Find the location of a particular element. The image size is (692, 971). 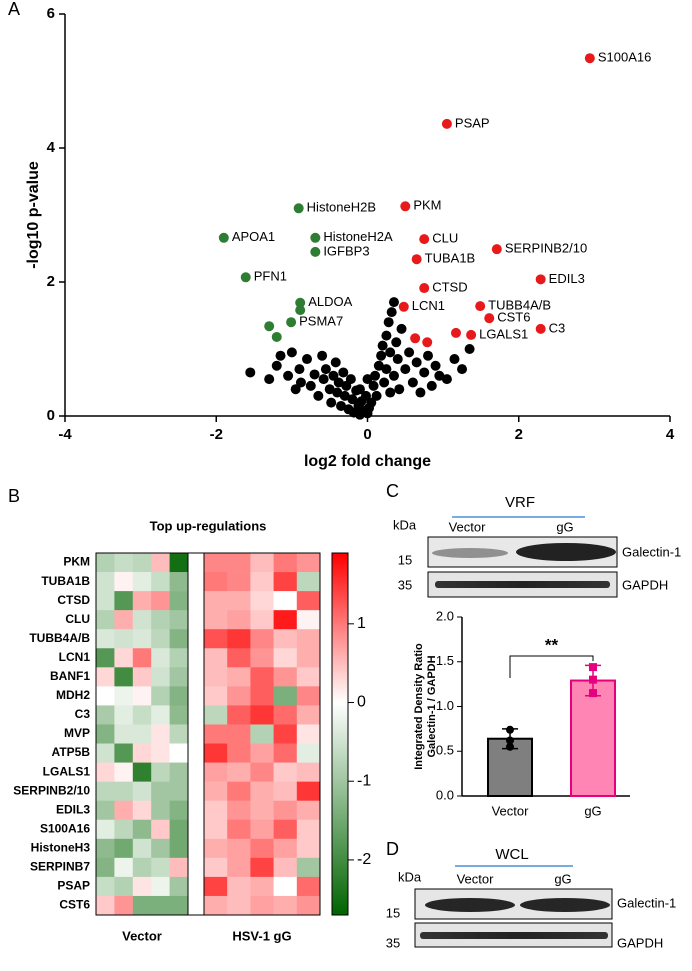

y-tick-label: 1.5 is located at coordinates (445, 660).